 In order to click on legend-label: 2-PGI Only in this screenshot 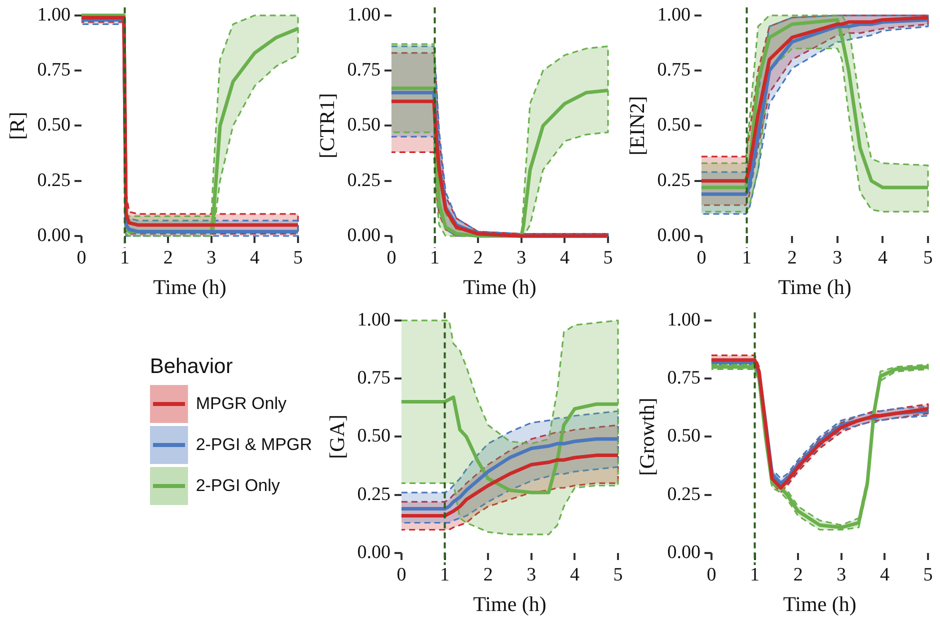, I will do `click(238, 486)`.